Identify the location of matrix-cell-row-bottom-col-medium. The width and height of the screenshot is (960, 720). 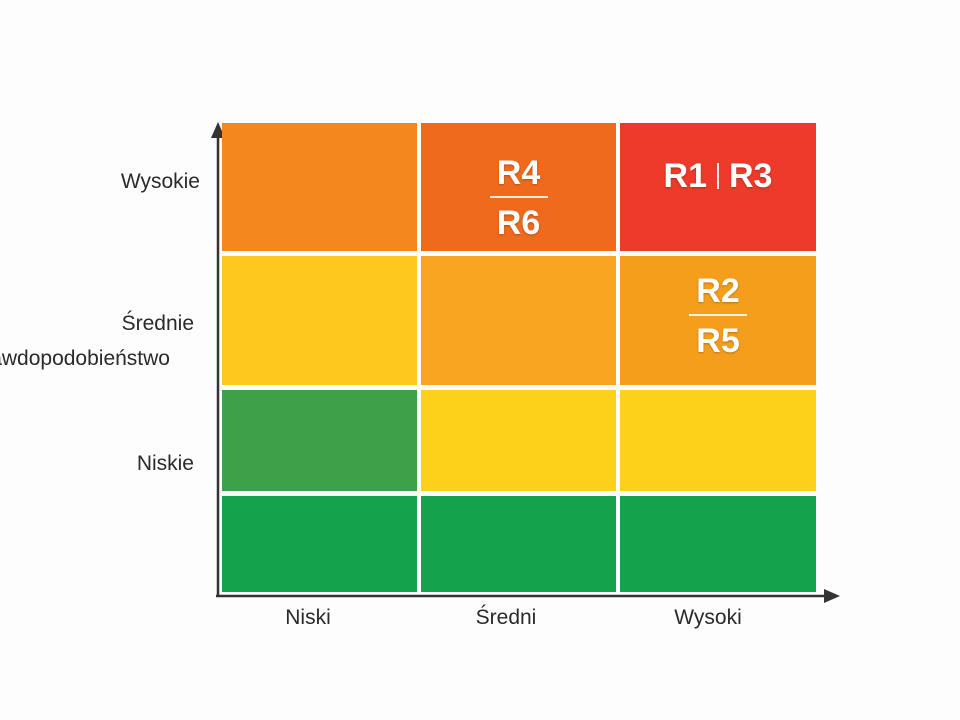
(518, 544).